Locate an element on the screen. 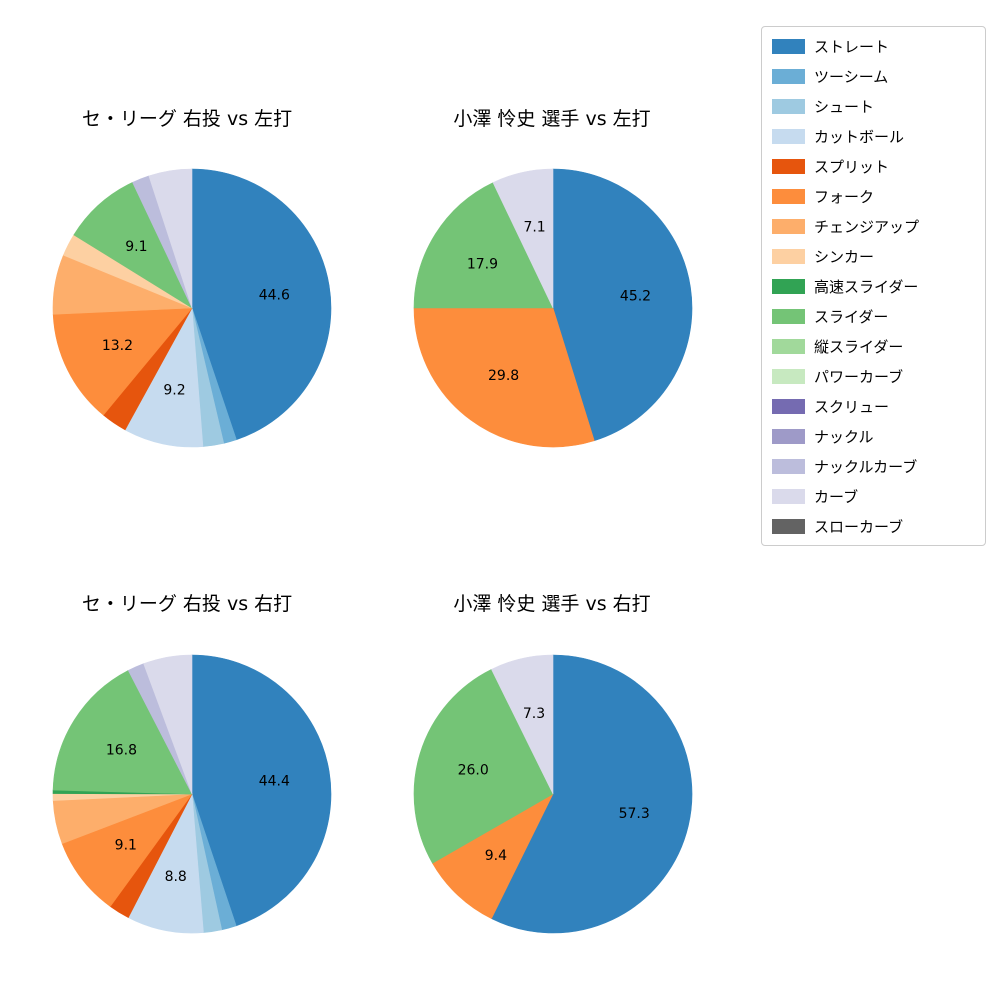 This screenshot has width=1000, height=1000. legend-label: チェンジアップ is located at coordinates (867, 226).